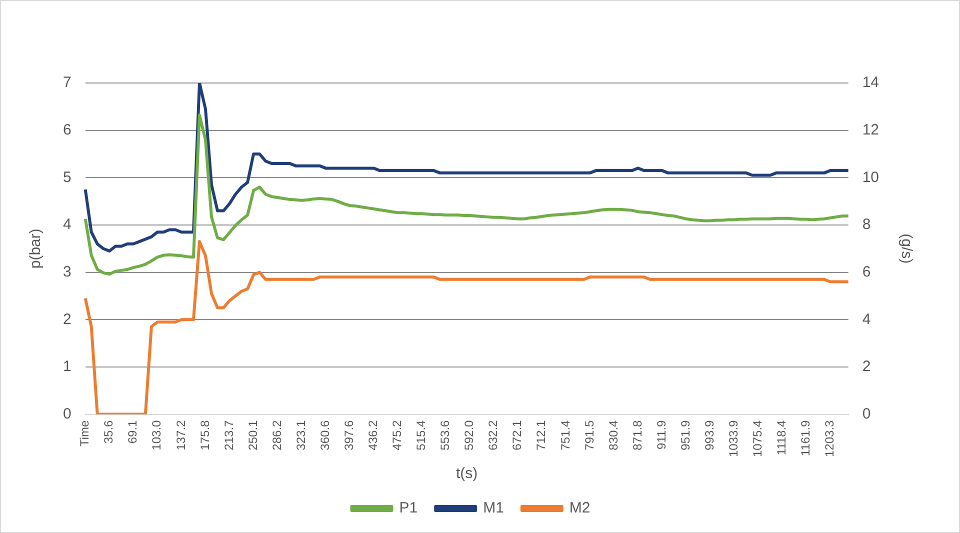 The width and height of the screenshot is (960, 533). I want to click on x-tick-label: 632.2, so click(493, 435).